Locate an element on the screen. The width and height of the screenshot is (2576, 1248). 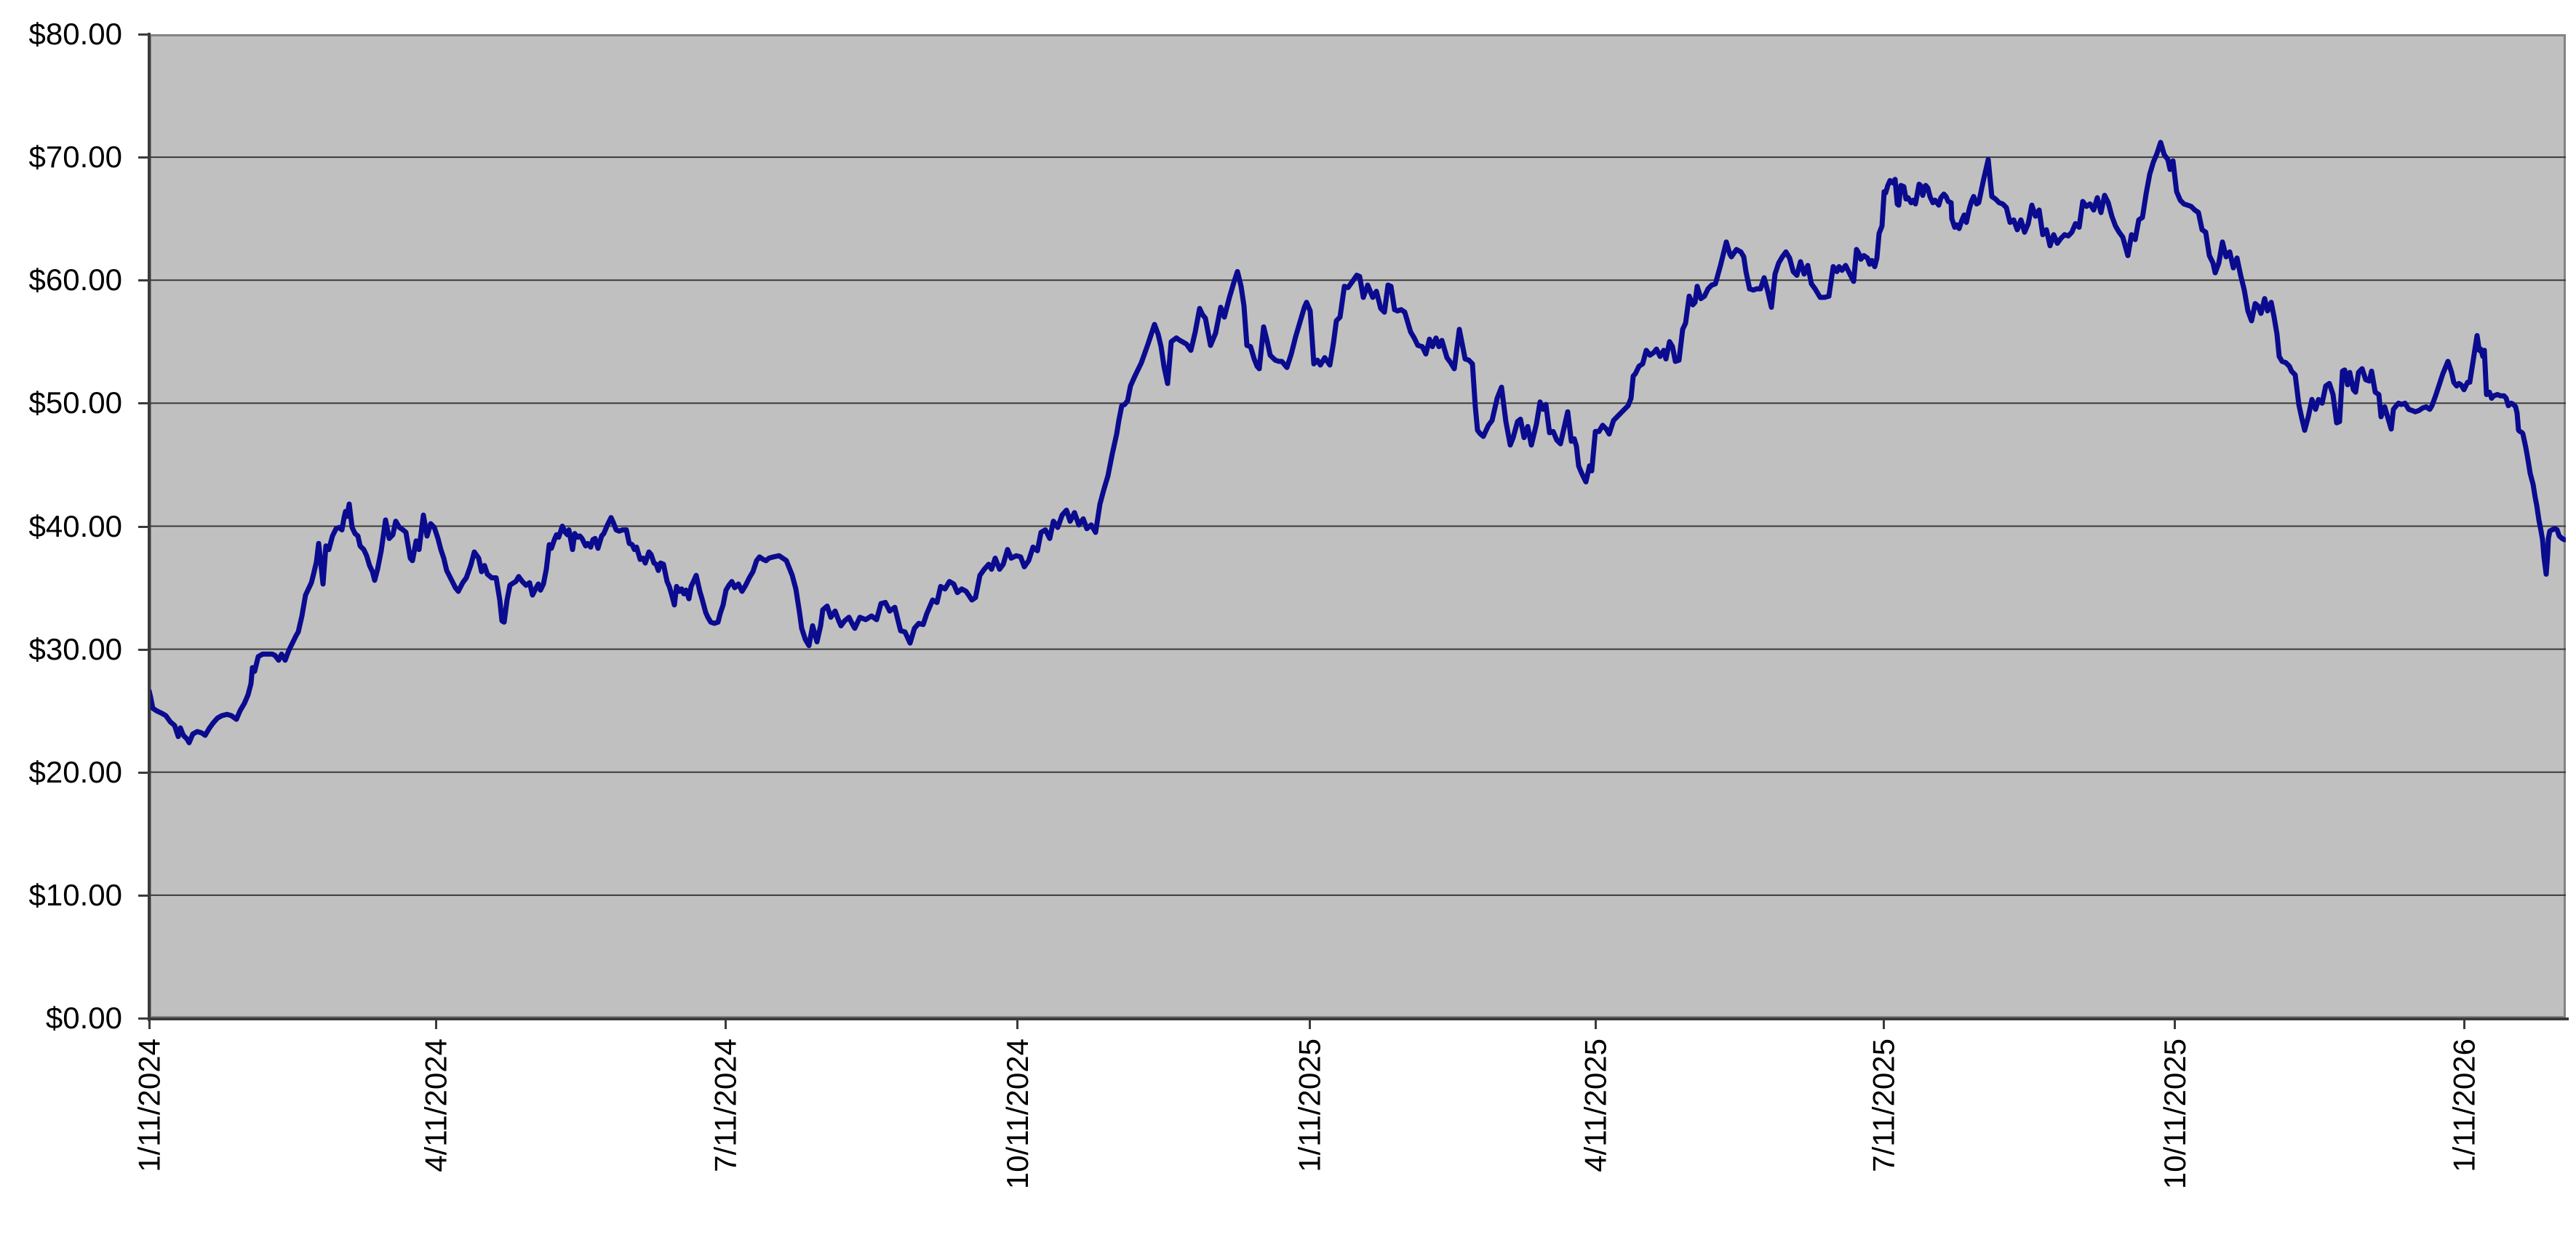
x-axis-label: 4/11/2024 is located at coordinates (436, 1105).